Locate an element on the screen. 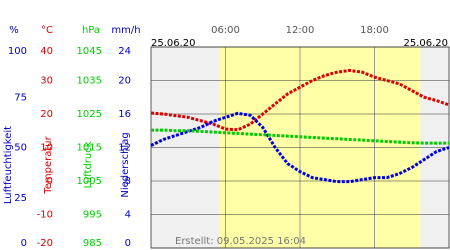 The image size is (450, 250). footer: Erstellt: 09.05.2025 16:04 is located at coordinates (240, 241).